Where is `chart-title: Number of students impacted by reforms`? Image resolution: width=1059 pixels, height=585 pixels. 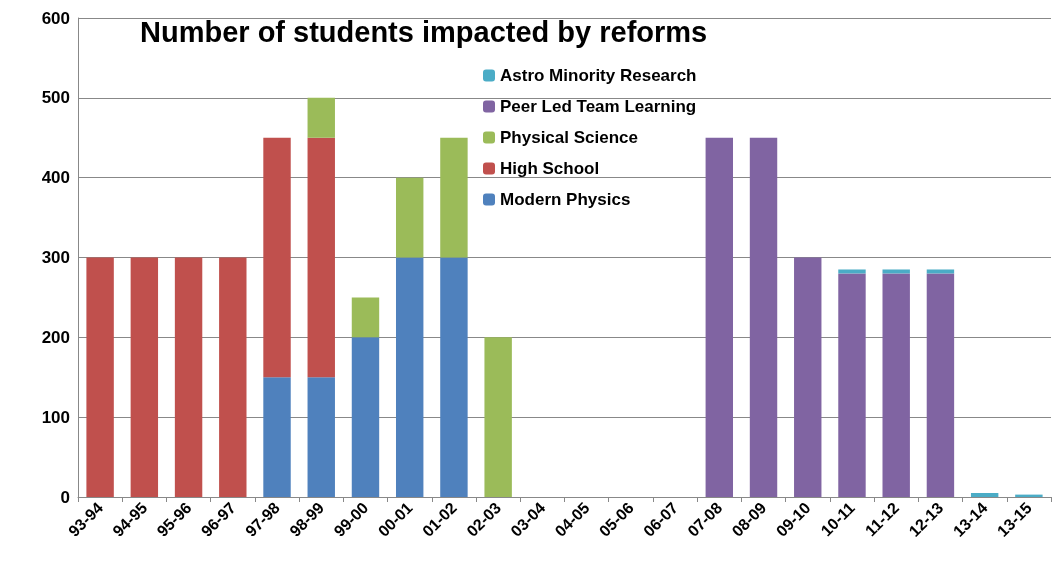 chart-title: Number of students impacted by reforms is located at coordinates (424, 31).